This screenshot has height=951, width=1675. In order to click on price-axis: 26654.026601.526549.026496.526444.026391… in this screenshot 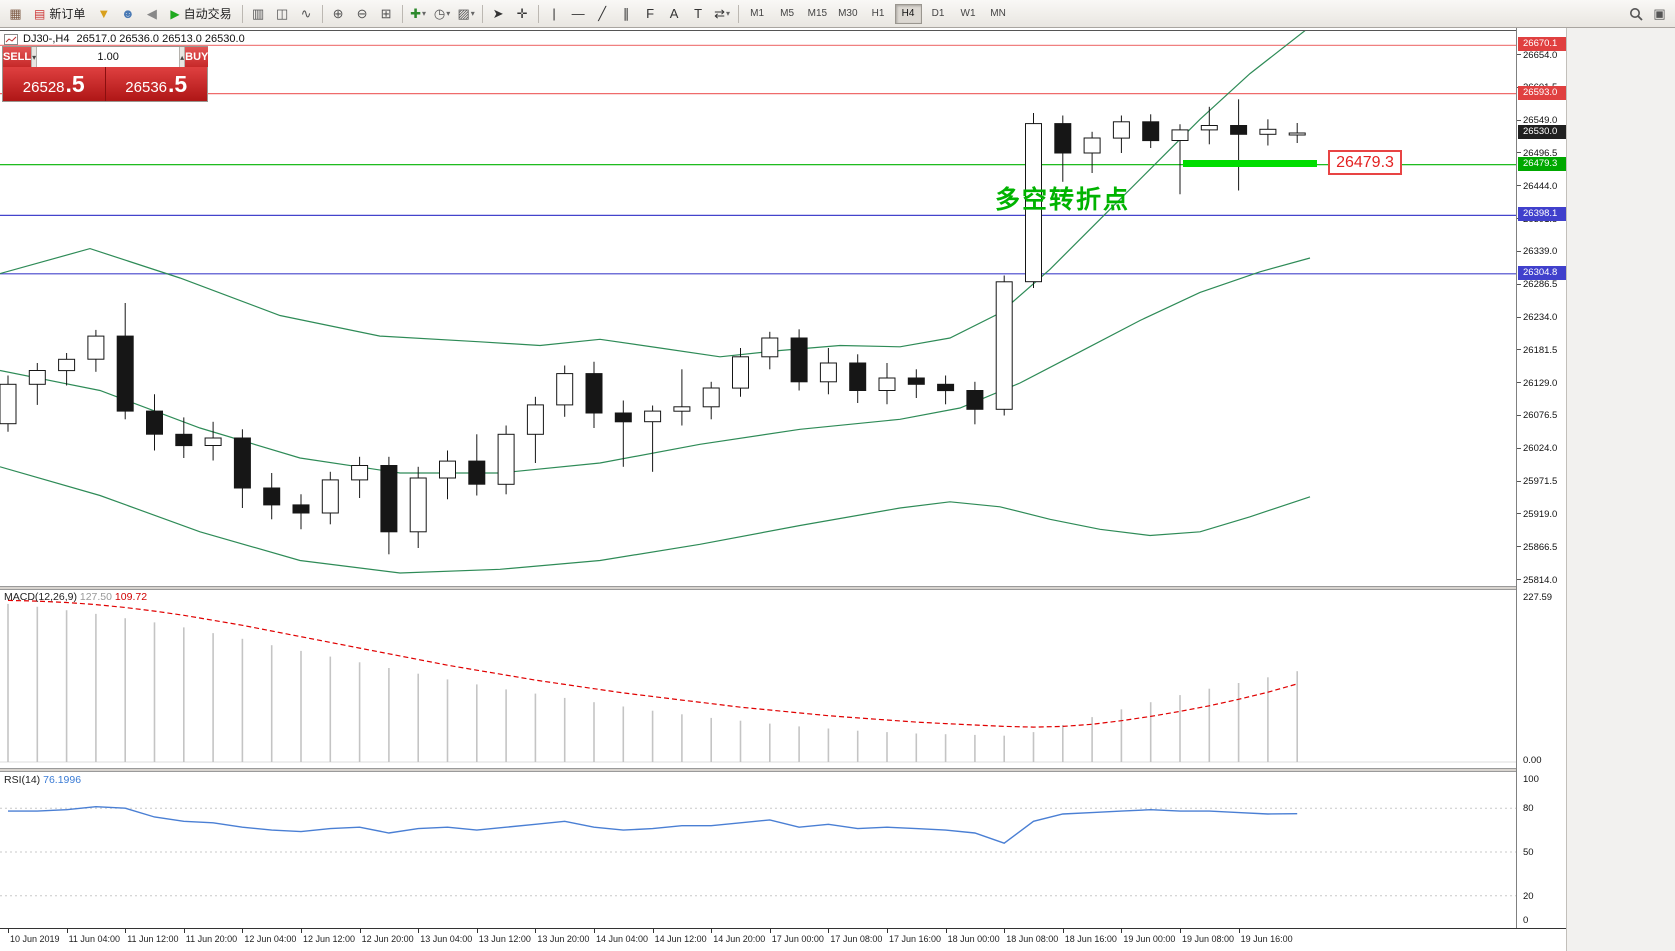, I will do `click(1541, 478)`.